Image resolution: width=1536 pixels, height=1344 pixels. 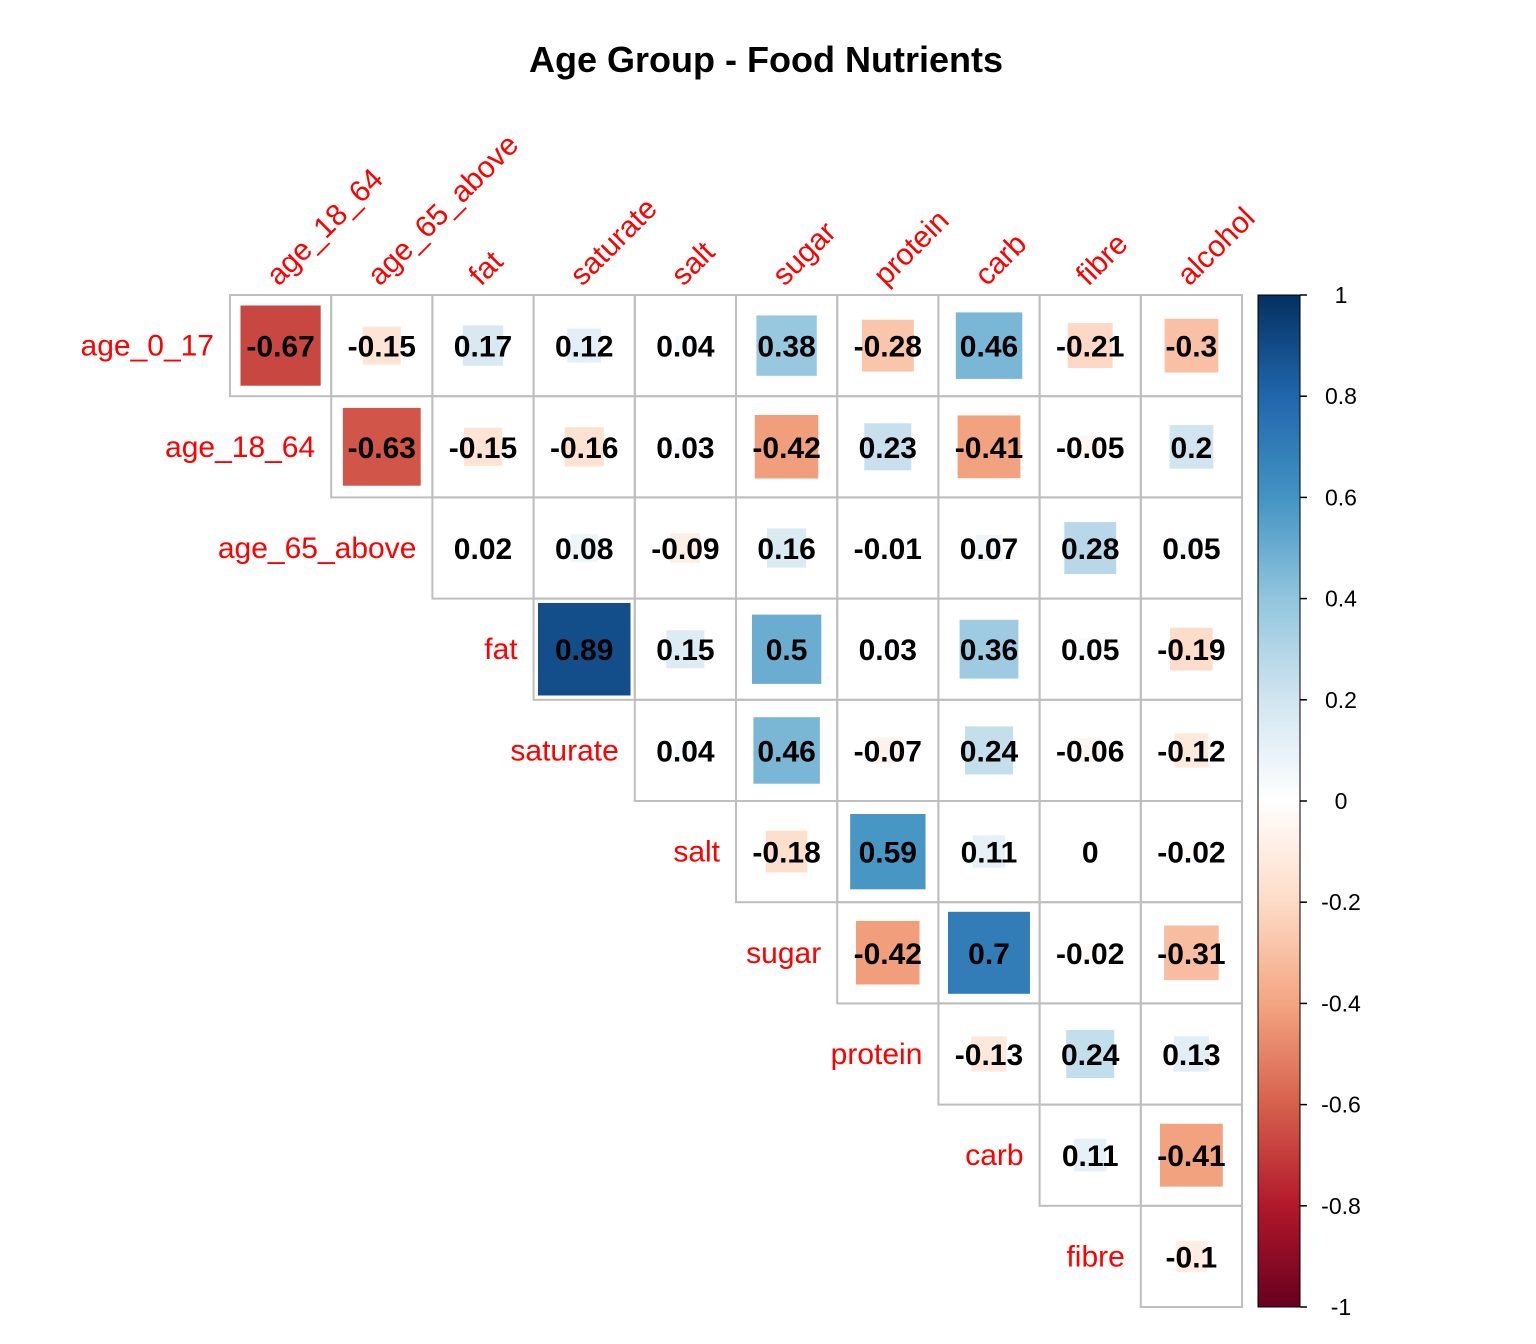 I want to click on cell-value-salt-protein: 0.59, so click(x=888, y=853).